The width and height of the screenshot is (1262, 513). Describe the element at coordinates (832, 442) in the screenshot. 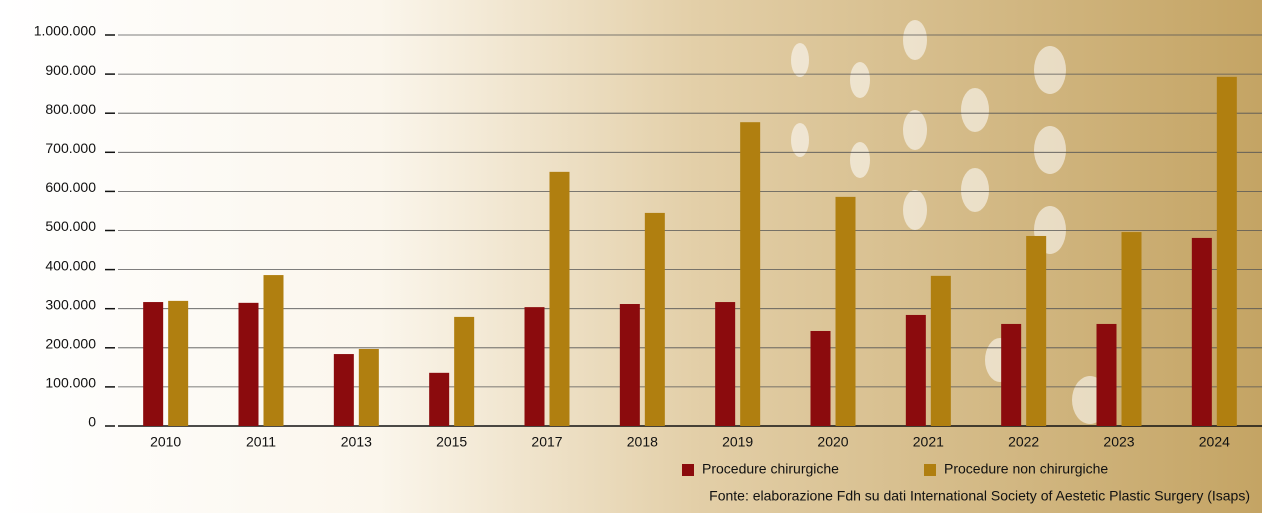

I see `x-tick-label: 2020` at that location.